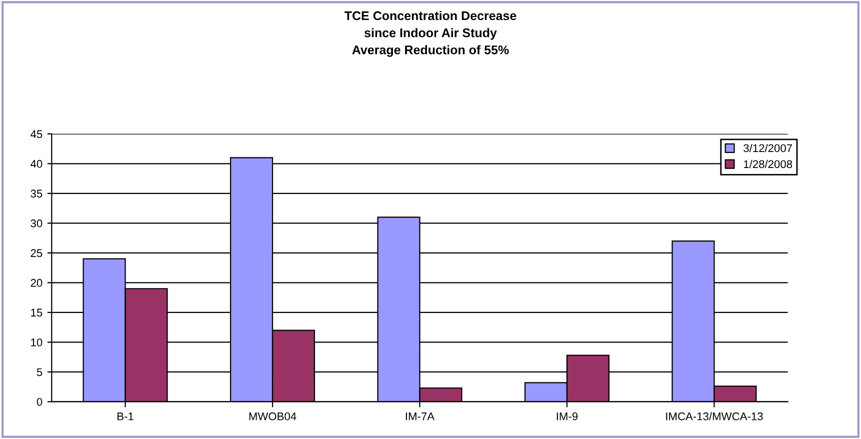 This screenshot has width=861, height=439. Describe the element at coordinates (39, 402) in the screenshot. I see `y-tick-label: 0` at that location.